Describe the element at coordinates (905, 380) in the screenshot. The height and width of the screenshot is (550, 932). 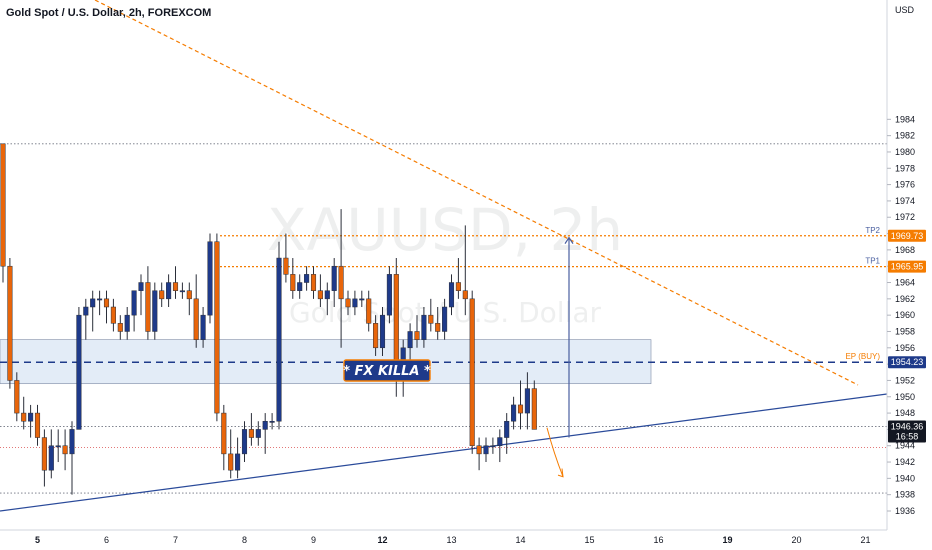
I see `y-tick-label: 1952` at that location.